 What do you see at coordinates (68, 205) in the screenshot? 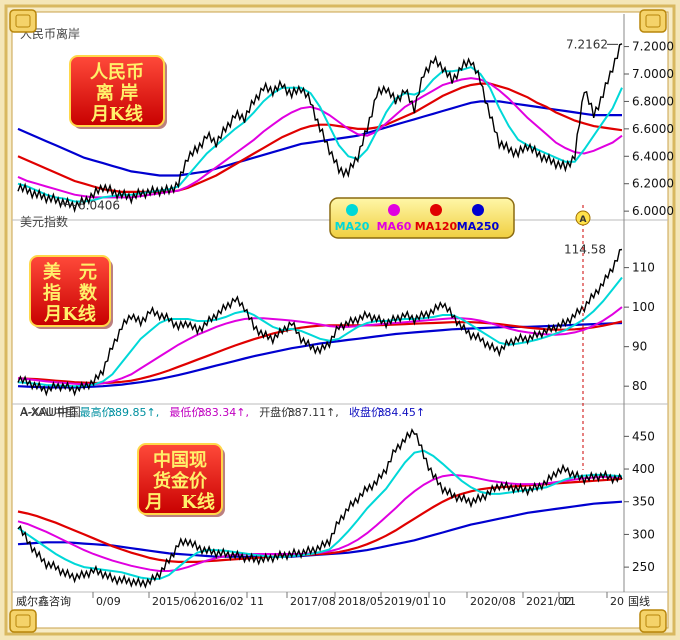
I see `annotation-low-pointer` at bounding box center [68, 205].